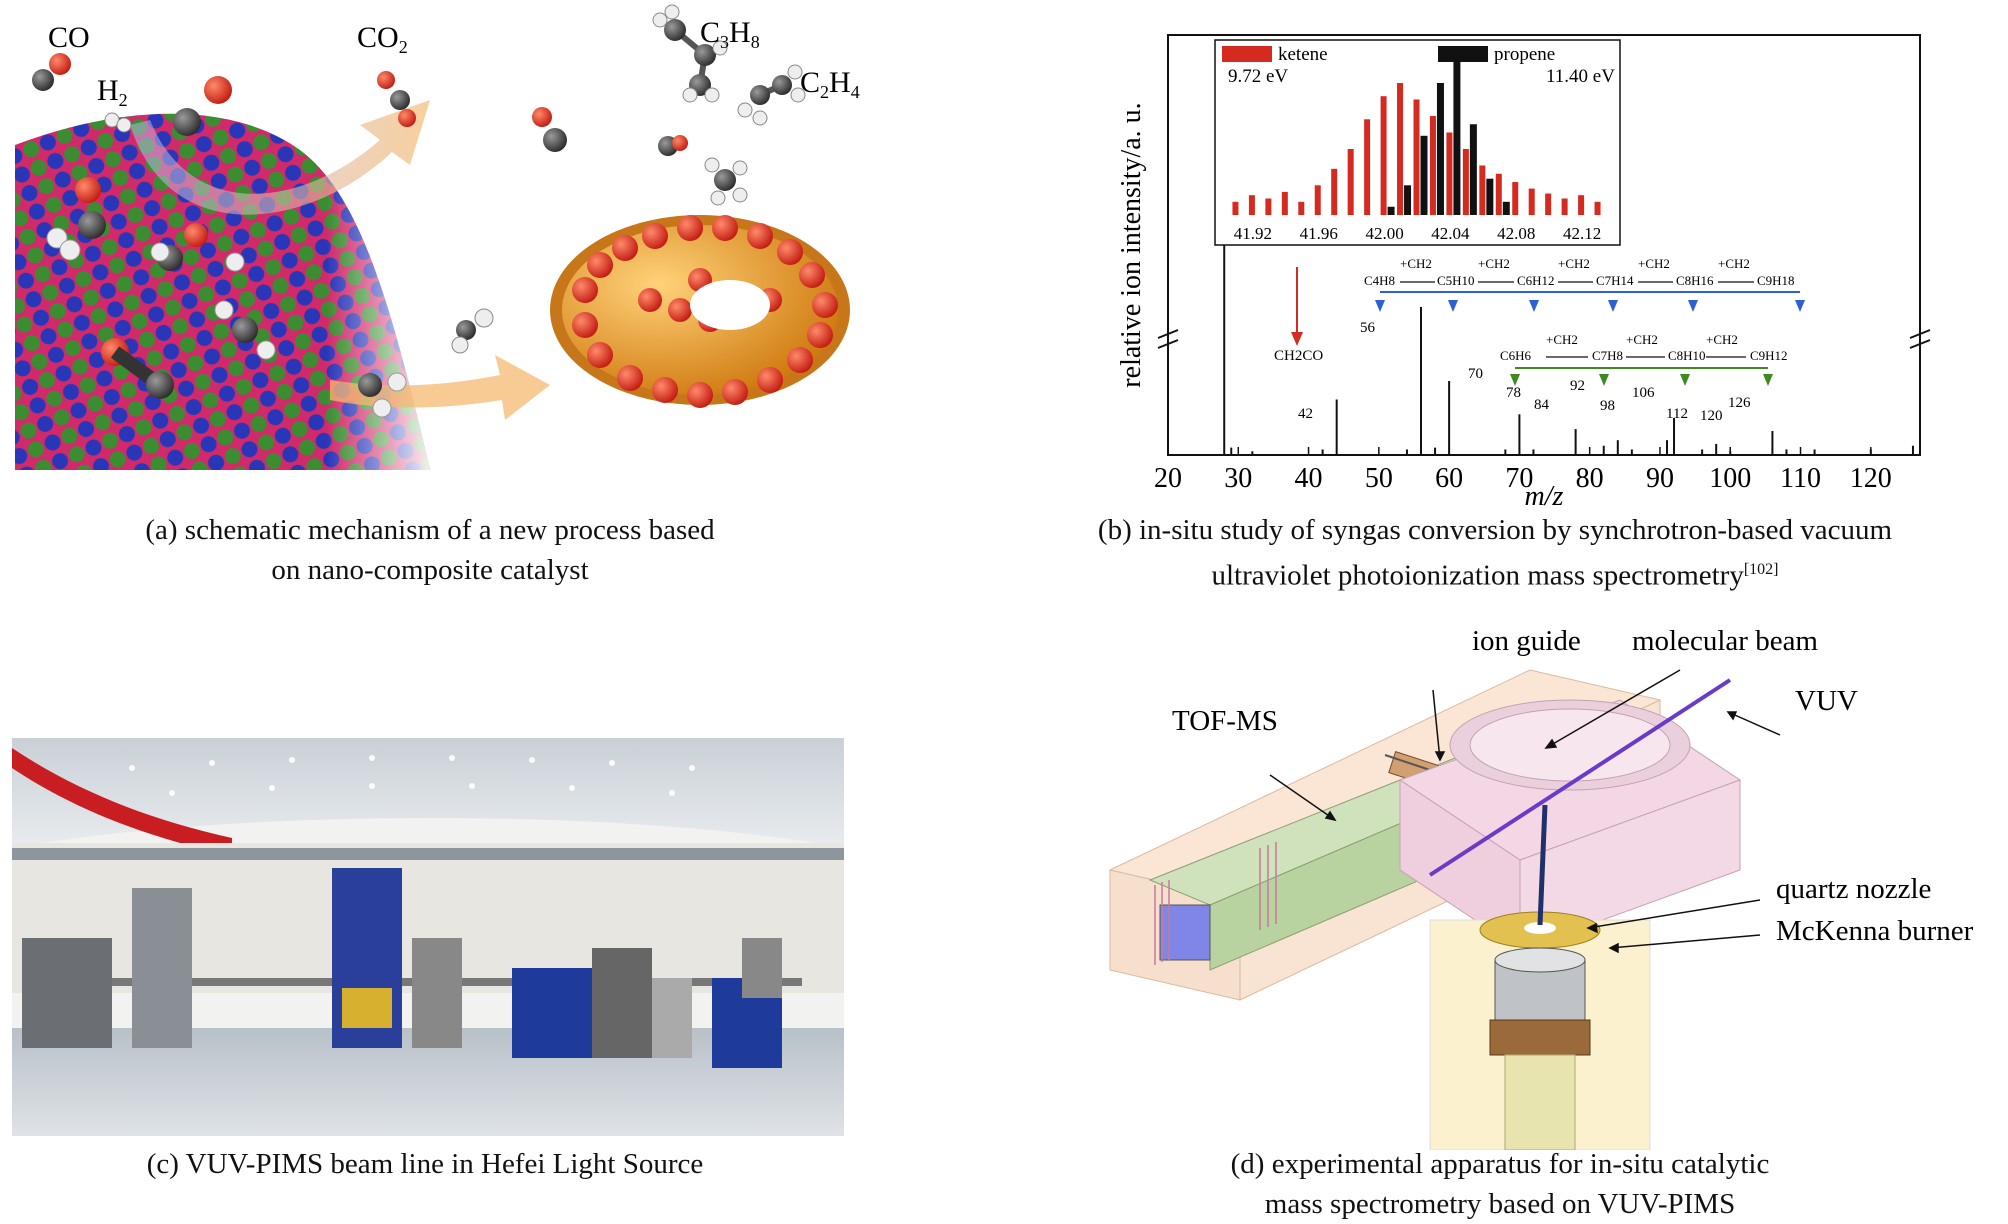 The width and height of the screenshot is (2008, 1224). Describe the element at coordinates (1463, 54) in the screenshot. I see `legend-propene-swatch` at that location.